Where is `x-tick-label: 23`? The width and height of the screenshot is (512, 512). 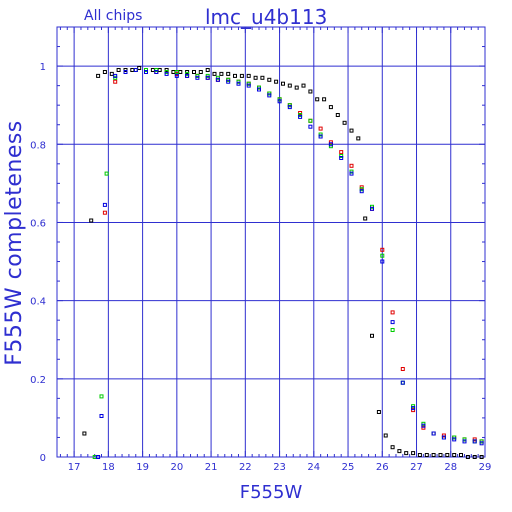 x-tick-label: 23 is located at coordinates (279, 467).